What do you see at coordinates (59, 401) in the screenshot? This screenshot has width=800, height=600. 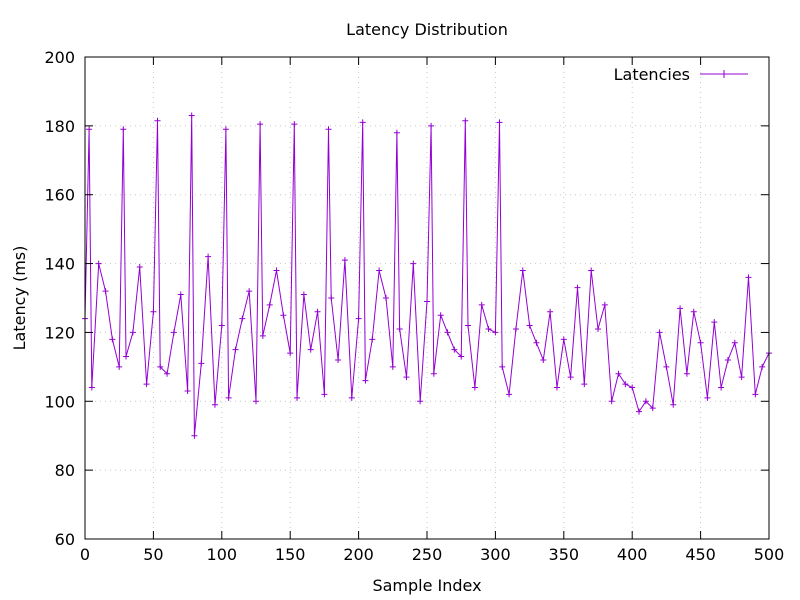 I see `y-tick-label: 100` at bounding box center [59, 401].